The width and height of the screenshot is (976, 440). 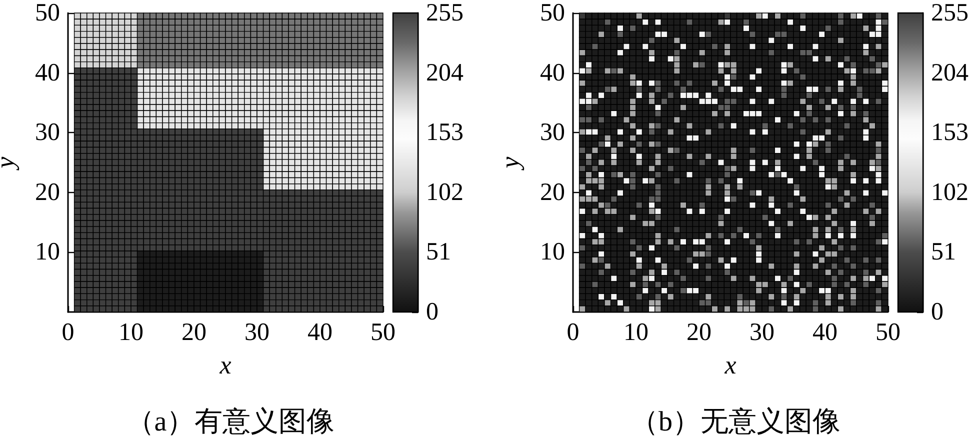 What do you see at coordinates (230, 422) in the screenshot?
I see `text: （a）有意义图像` at bounding box center [230, 422].